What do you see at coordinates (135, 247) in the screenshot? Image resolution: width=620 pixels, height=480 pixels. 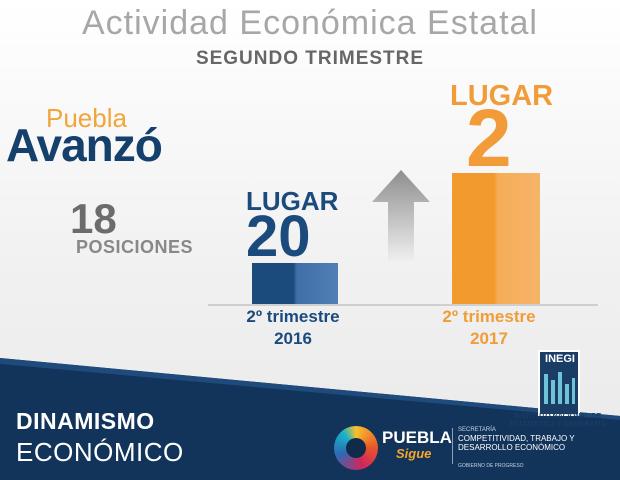 I see `positions-label: POSICIONES` at bounding box center [135, 247].